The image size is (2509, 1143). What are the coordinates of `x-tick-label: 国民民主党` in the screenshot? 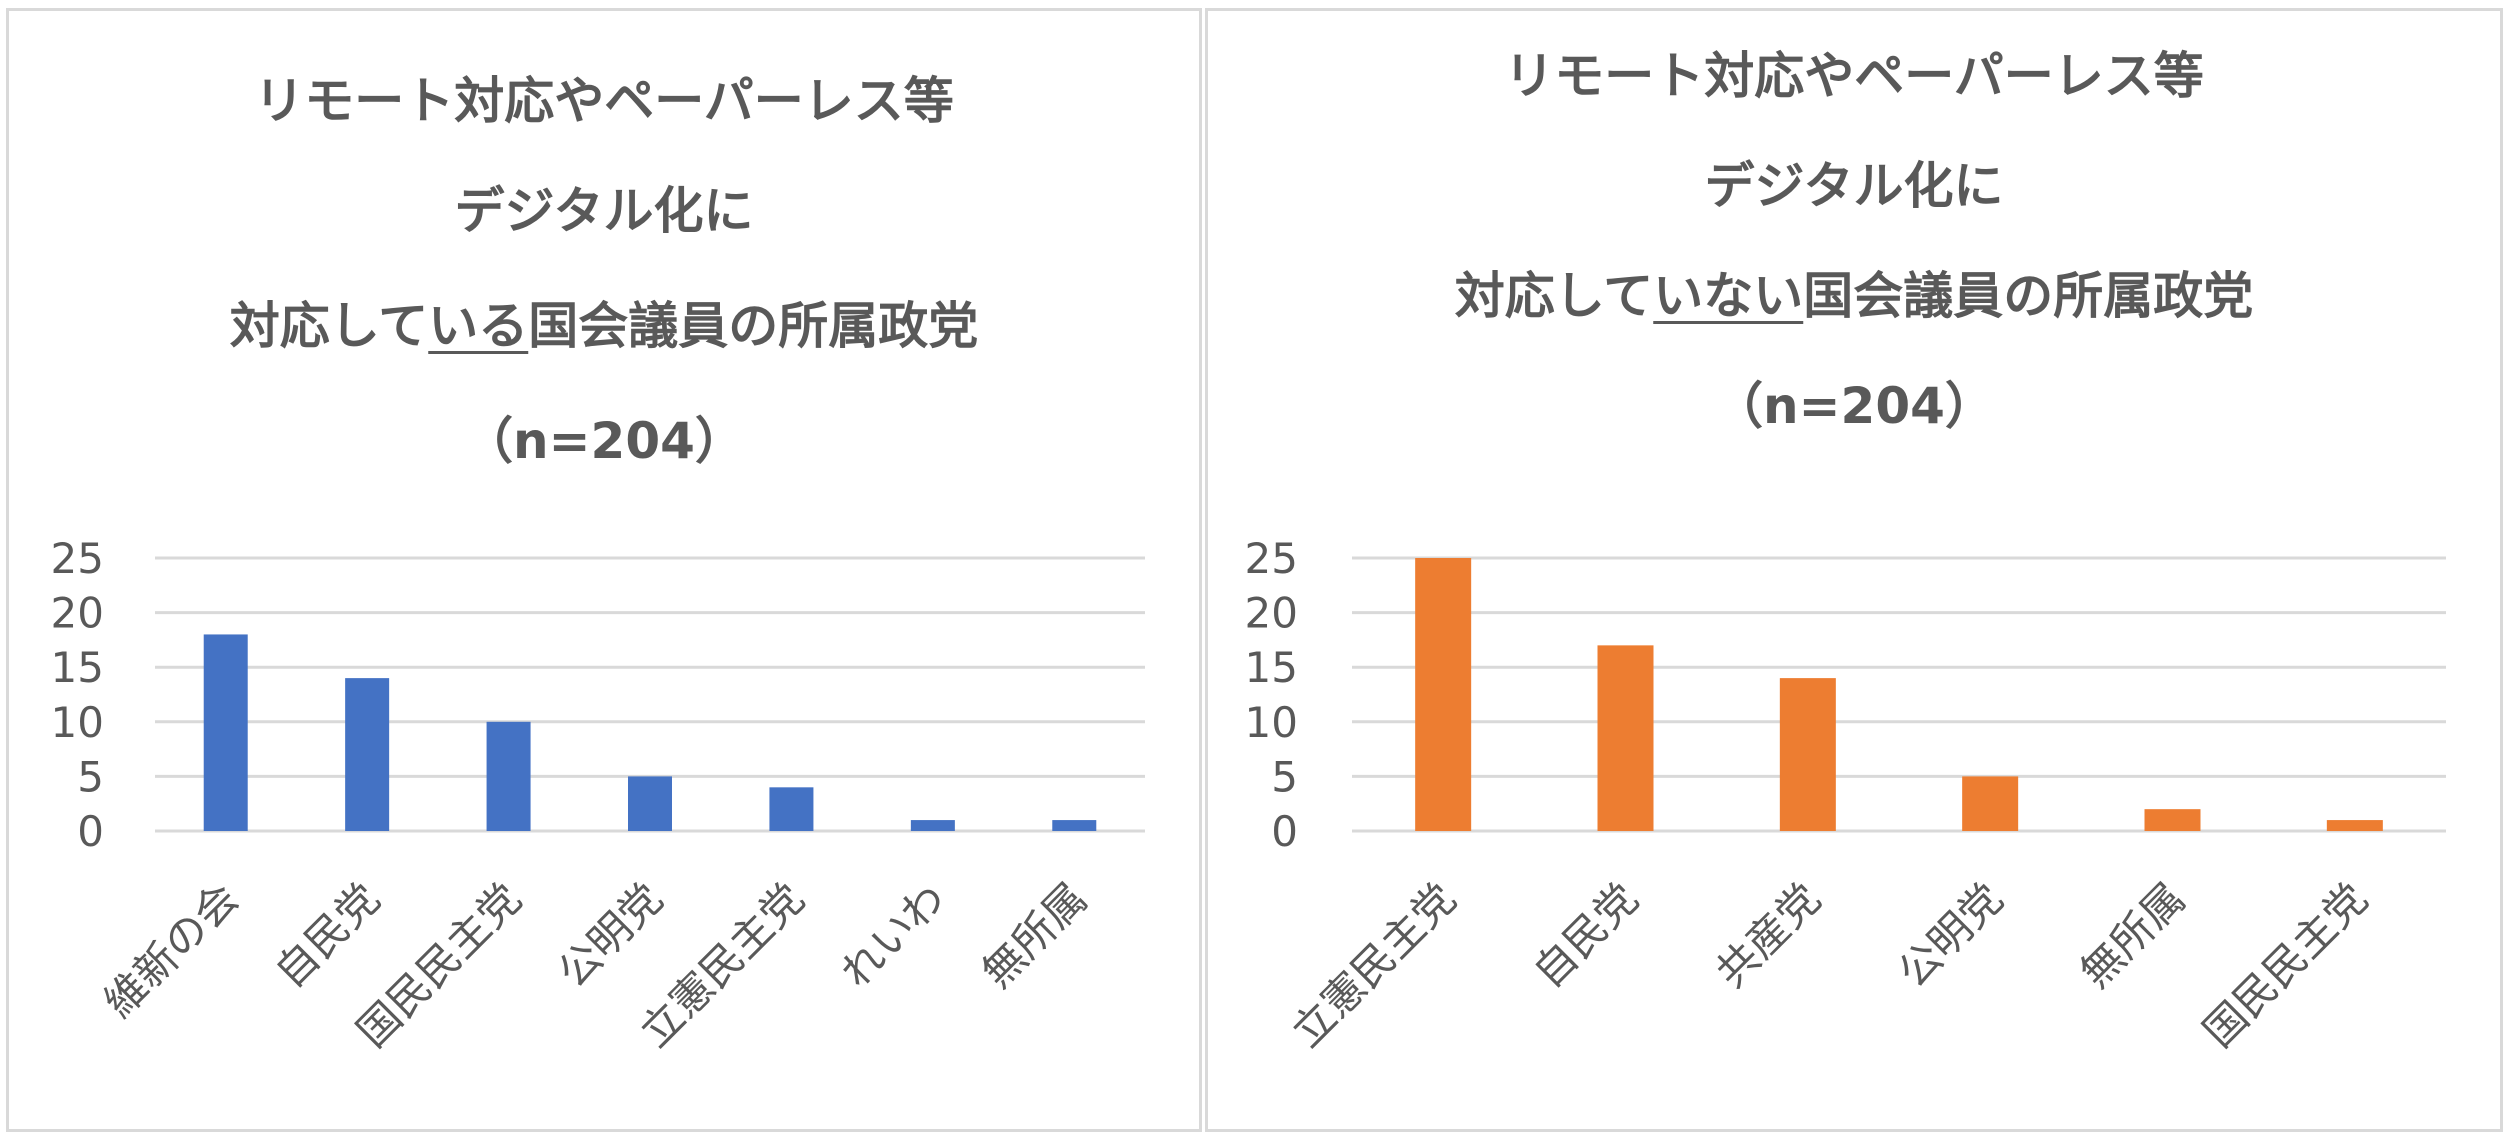 It's located at (2285, 964).